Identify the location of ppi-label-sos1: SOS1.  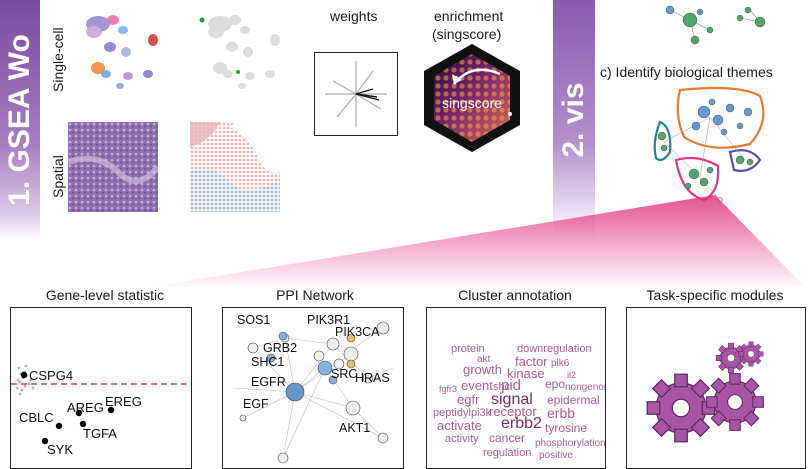
(253, 320).